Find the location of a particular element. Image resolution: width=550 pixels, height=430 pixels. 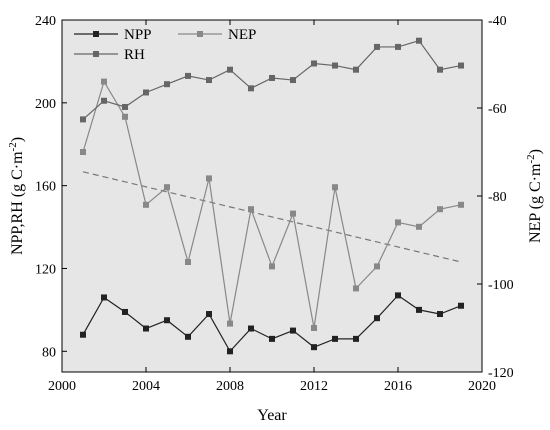

y-left-tick-label: 200 is located at coordinates (45, 104).